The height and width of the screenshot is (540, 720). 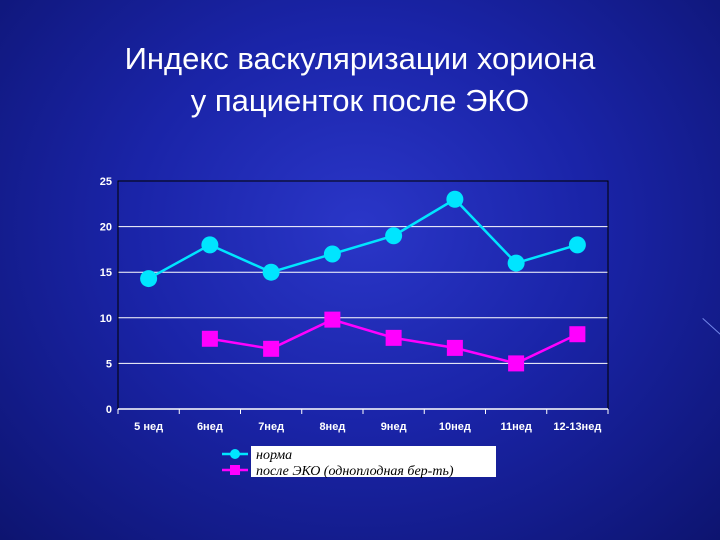 I want to click on x-tick-label: 10нед, so click(x=455, y=427).